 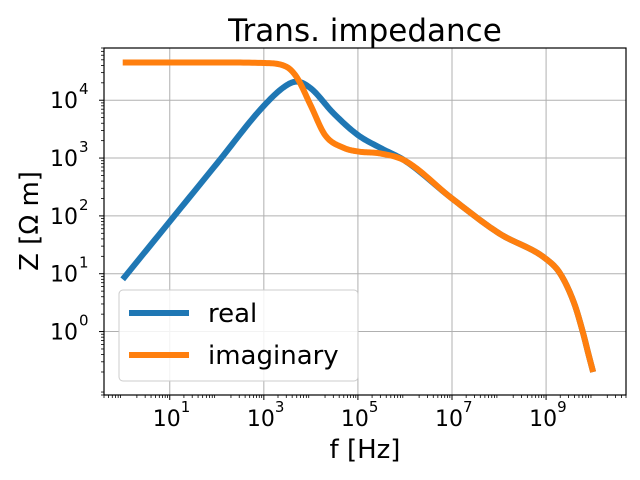 I want to click on legend-label: imaginary, so click(x=273, y=356).